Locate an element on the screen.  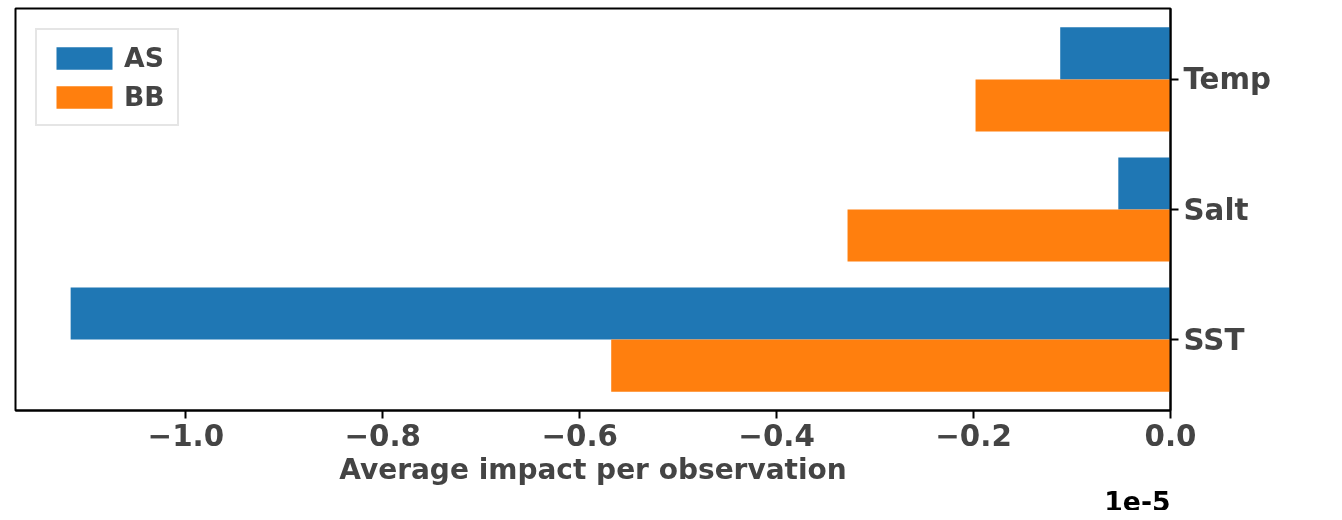
y-tick-label: Salt is located at coordinates (1216, 209).